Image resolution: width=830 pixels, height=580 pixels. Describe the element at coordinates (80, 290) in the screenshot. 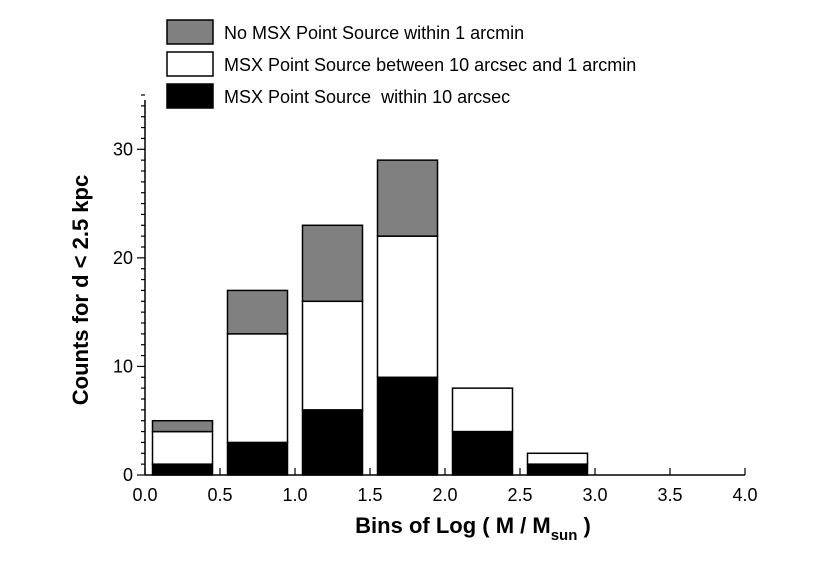

I see `y-axis-title: Counts for d < 2.5 kpc` at that location.